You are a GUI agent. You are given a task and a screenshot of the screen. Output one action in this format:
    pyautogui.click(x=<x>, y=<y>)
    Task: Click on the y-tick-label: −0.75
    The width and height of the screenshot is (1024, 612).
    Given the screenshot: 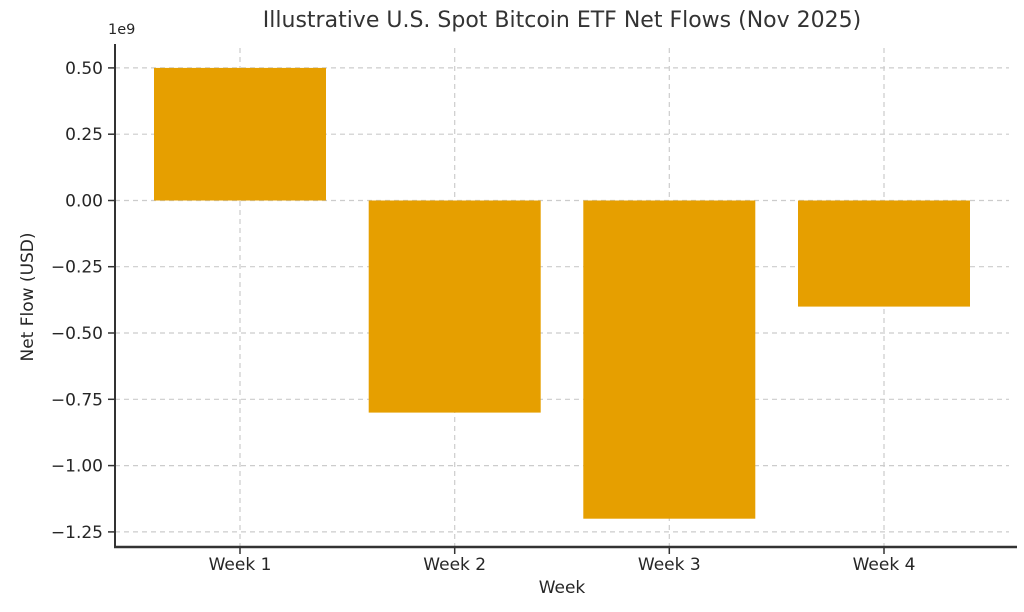 What is the action you would take?
    pyautogui.click(x=77, y=400)
    